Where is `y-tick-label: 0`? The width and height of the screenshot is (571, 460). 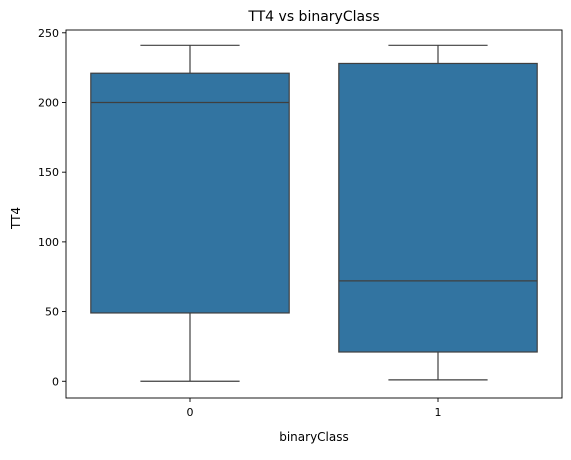
y-tick-label: 0 is located at coordinates (55, 381).